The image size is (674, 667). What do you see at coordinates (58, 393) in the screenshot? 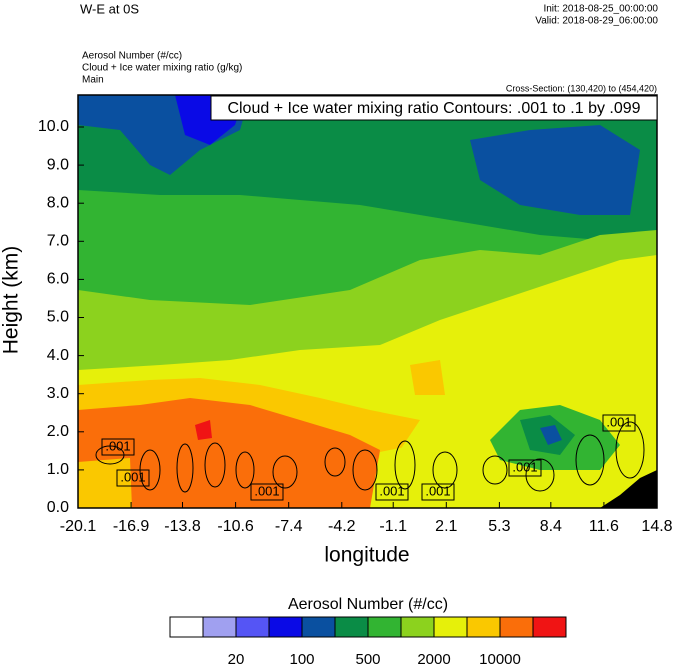
I see `y-tick-label: 3.0` at bounding box center [58, 393].